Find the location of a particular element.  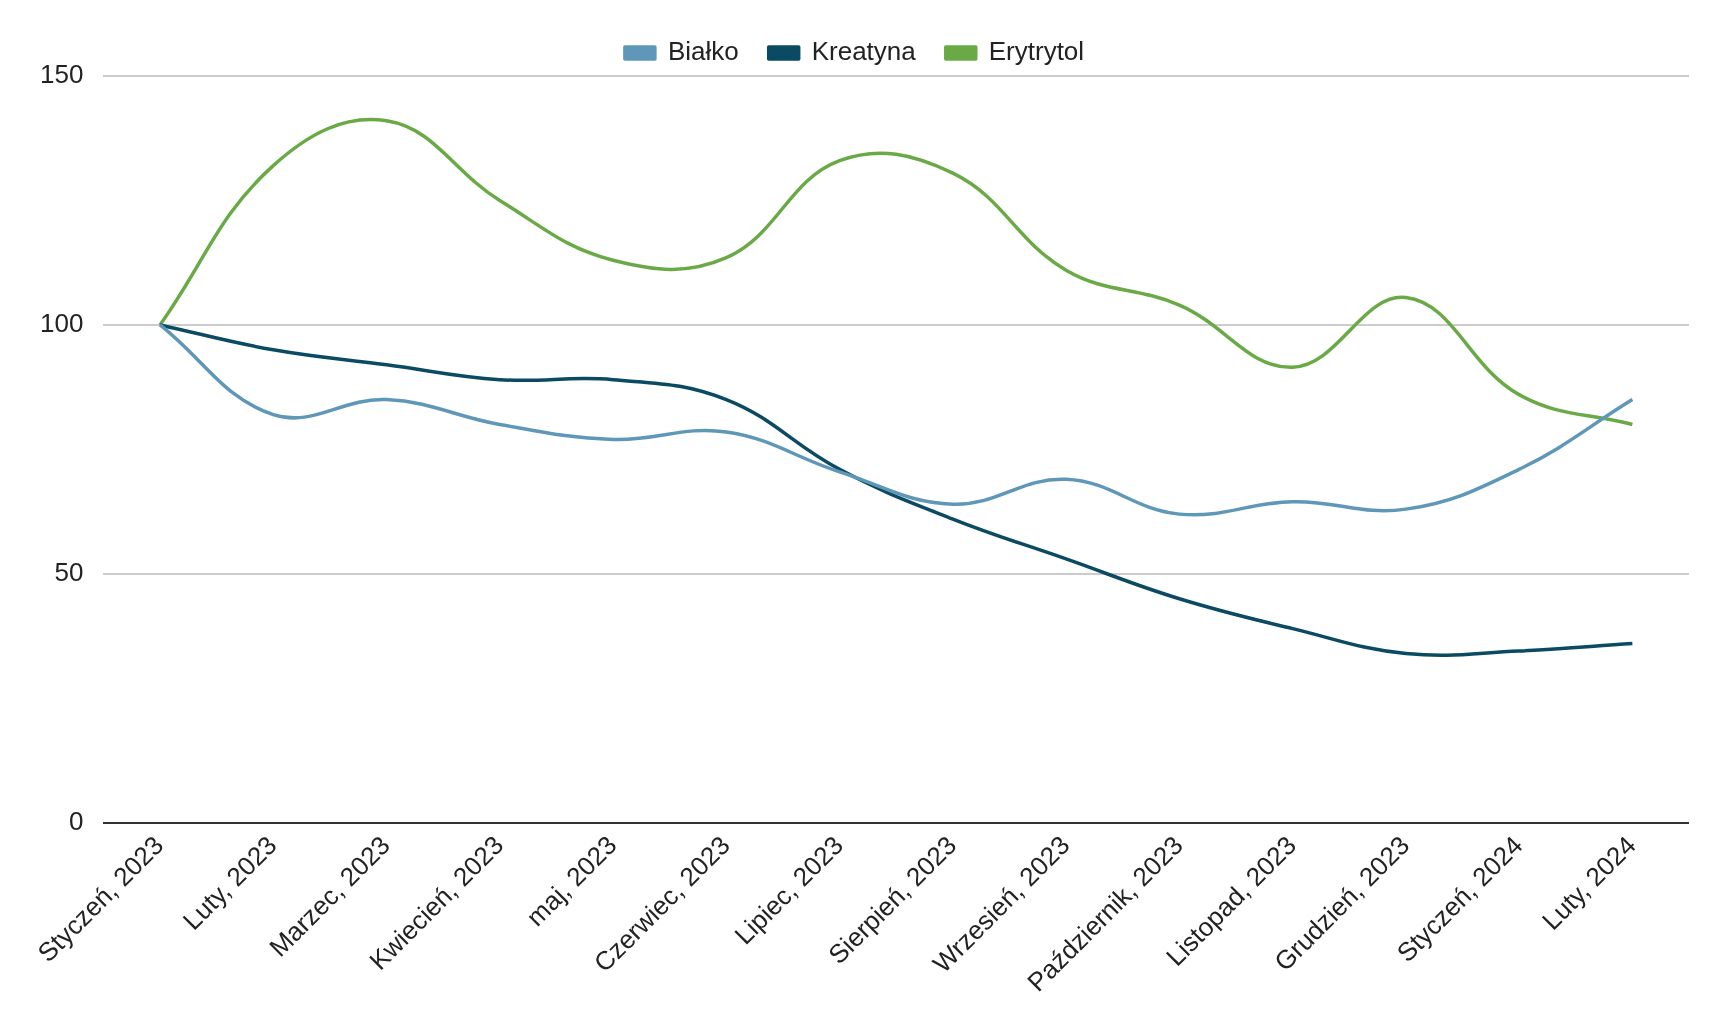

y-tick-label: 0 is located at coordinates (76, 820).